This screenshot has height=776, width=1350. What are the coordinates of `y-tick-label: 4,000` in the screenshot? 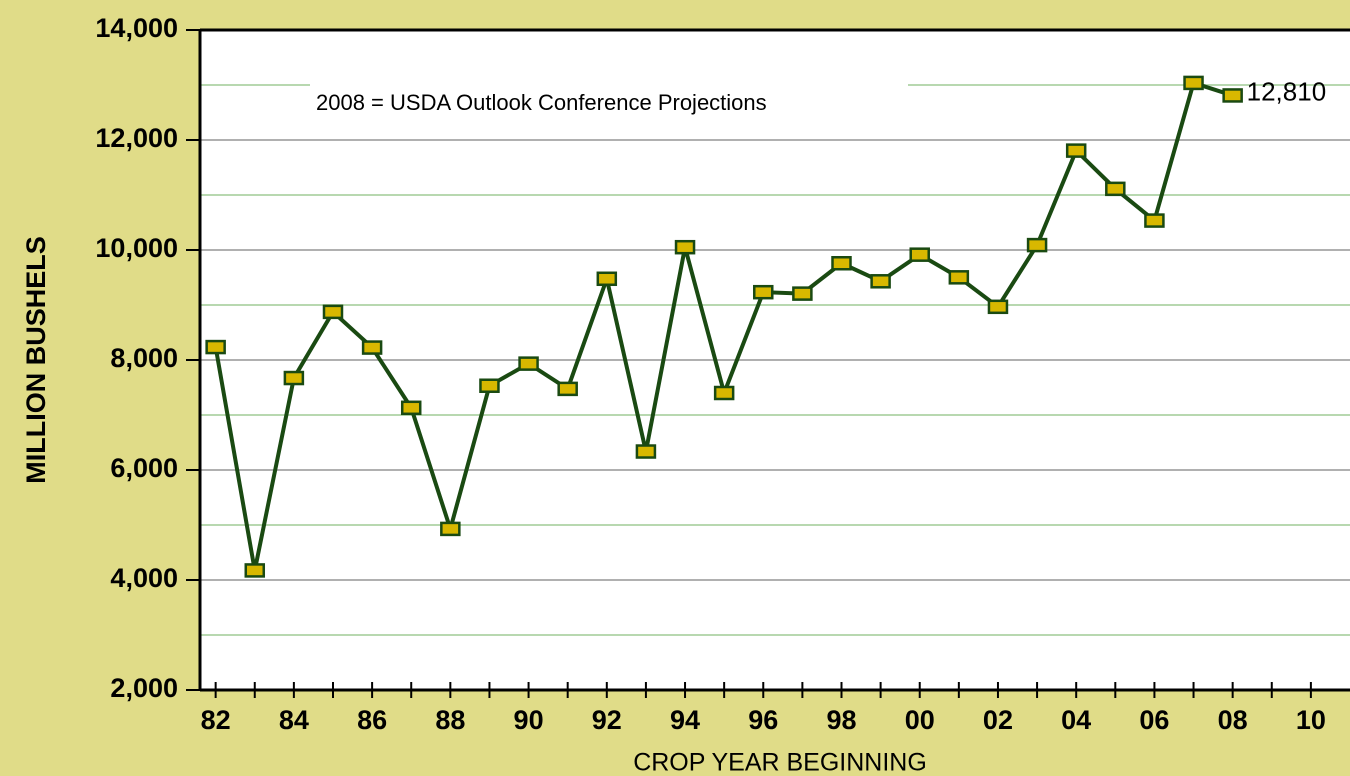 It's located at (144, 578).